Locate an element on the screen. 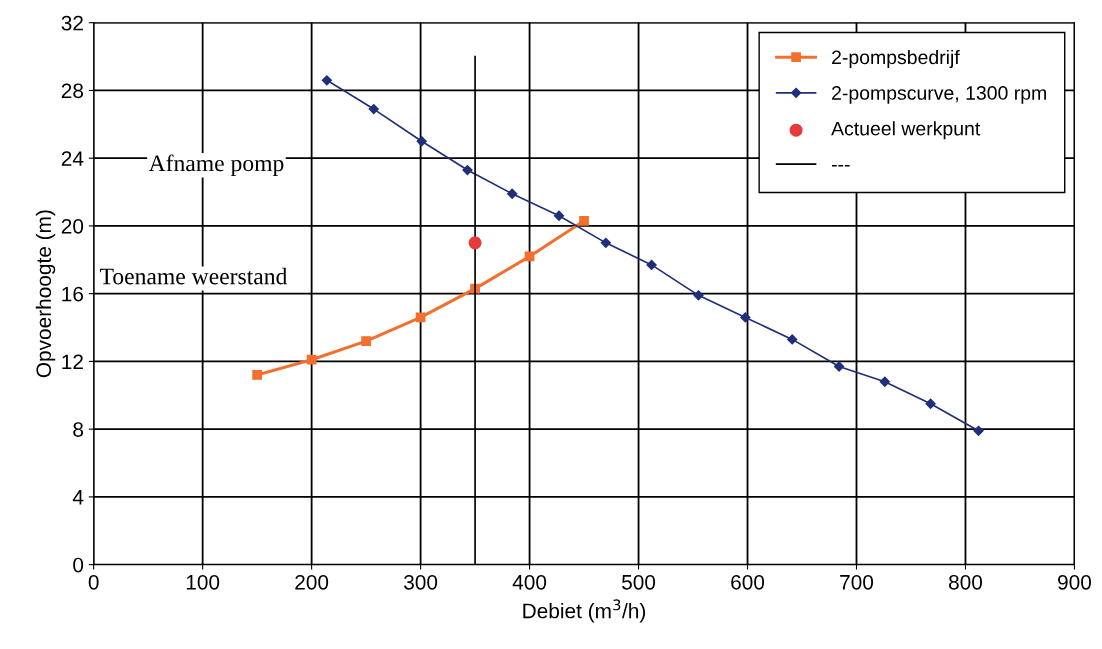  y-tick-label: 4 is located at coordinates (78, 497).